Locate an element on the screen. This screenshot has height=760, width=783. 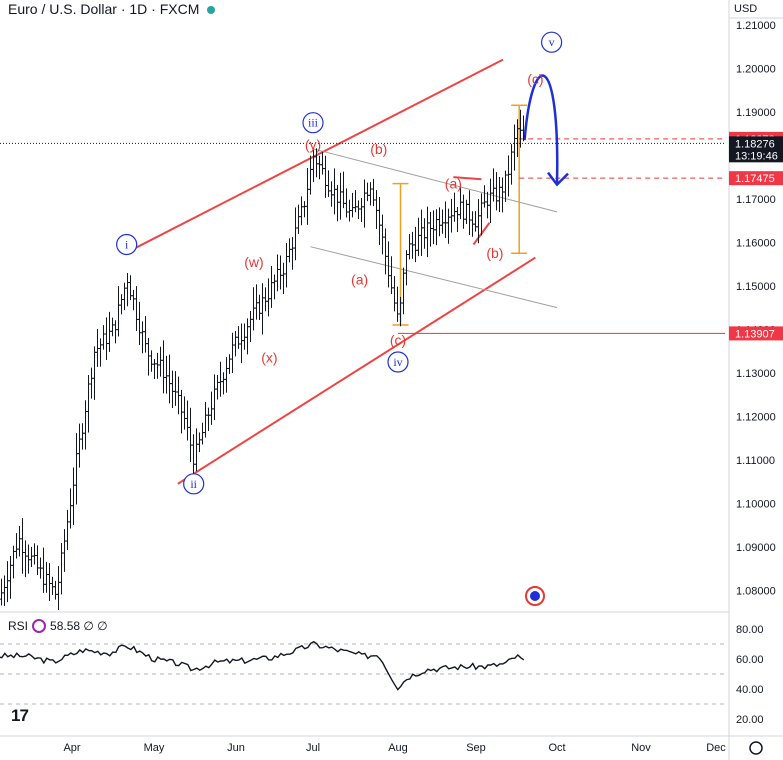
price-line-label: 1.13907 is located at coordinates (755, 334).